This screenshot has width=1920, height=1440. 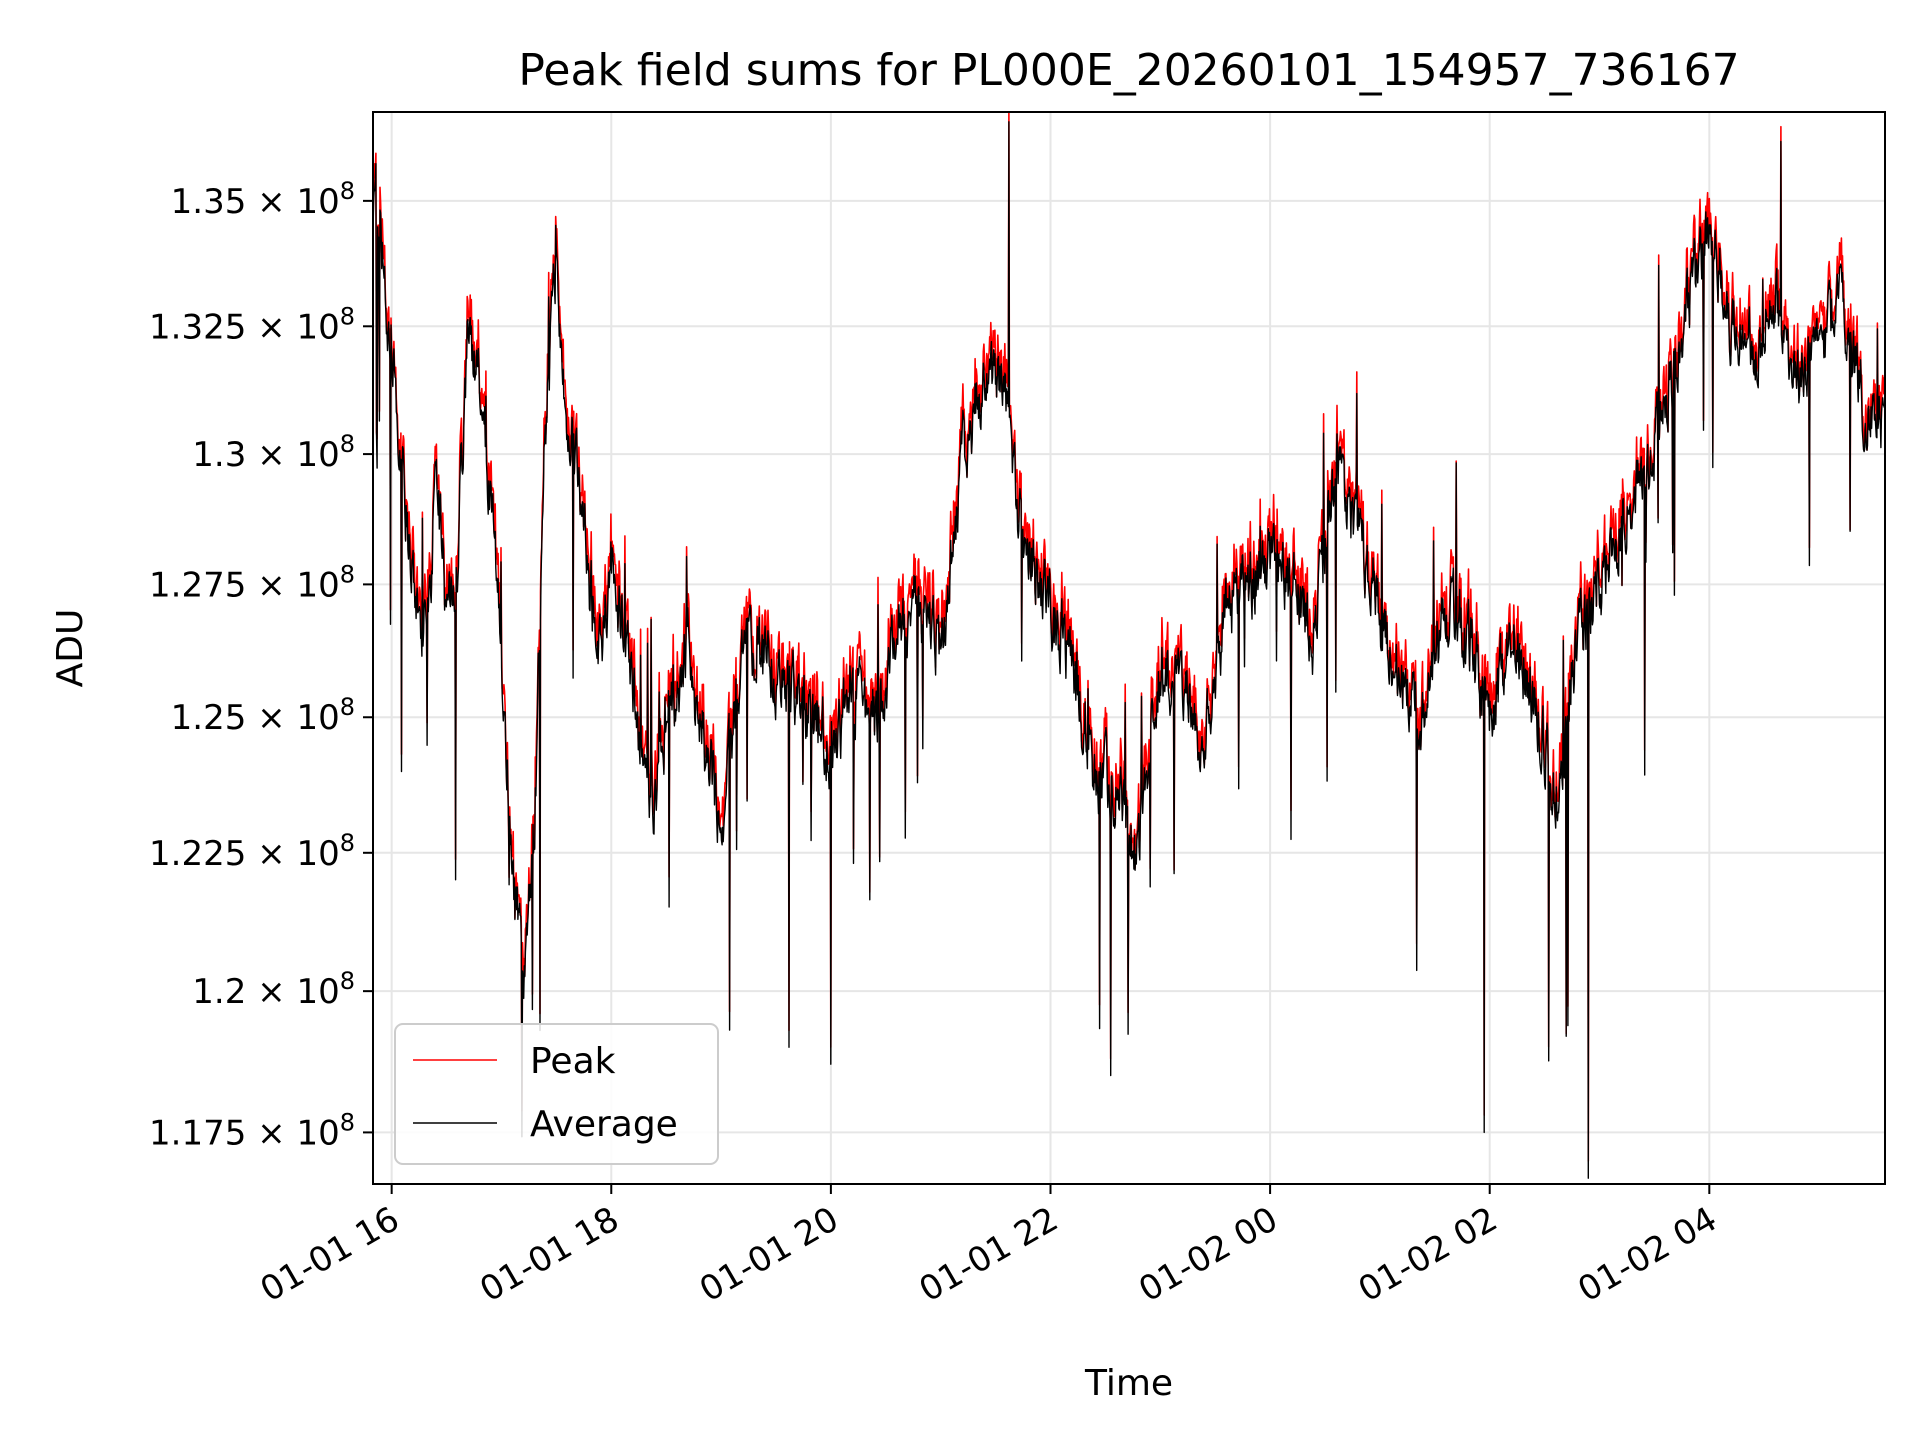 I want to click on legend-box, so click(x=556, y=1094).